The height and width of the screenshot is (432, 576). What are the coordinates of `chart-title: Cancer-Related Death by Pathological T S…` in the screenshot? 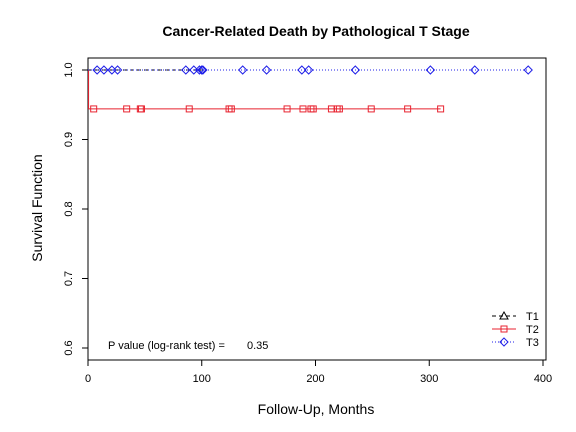 It's located at (316, 31).